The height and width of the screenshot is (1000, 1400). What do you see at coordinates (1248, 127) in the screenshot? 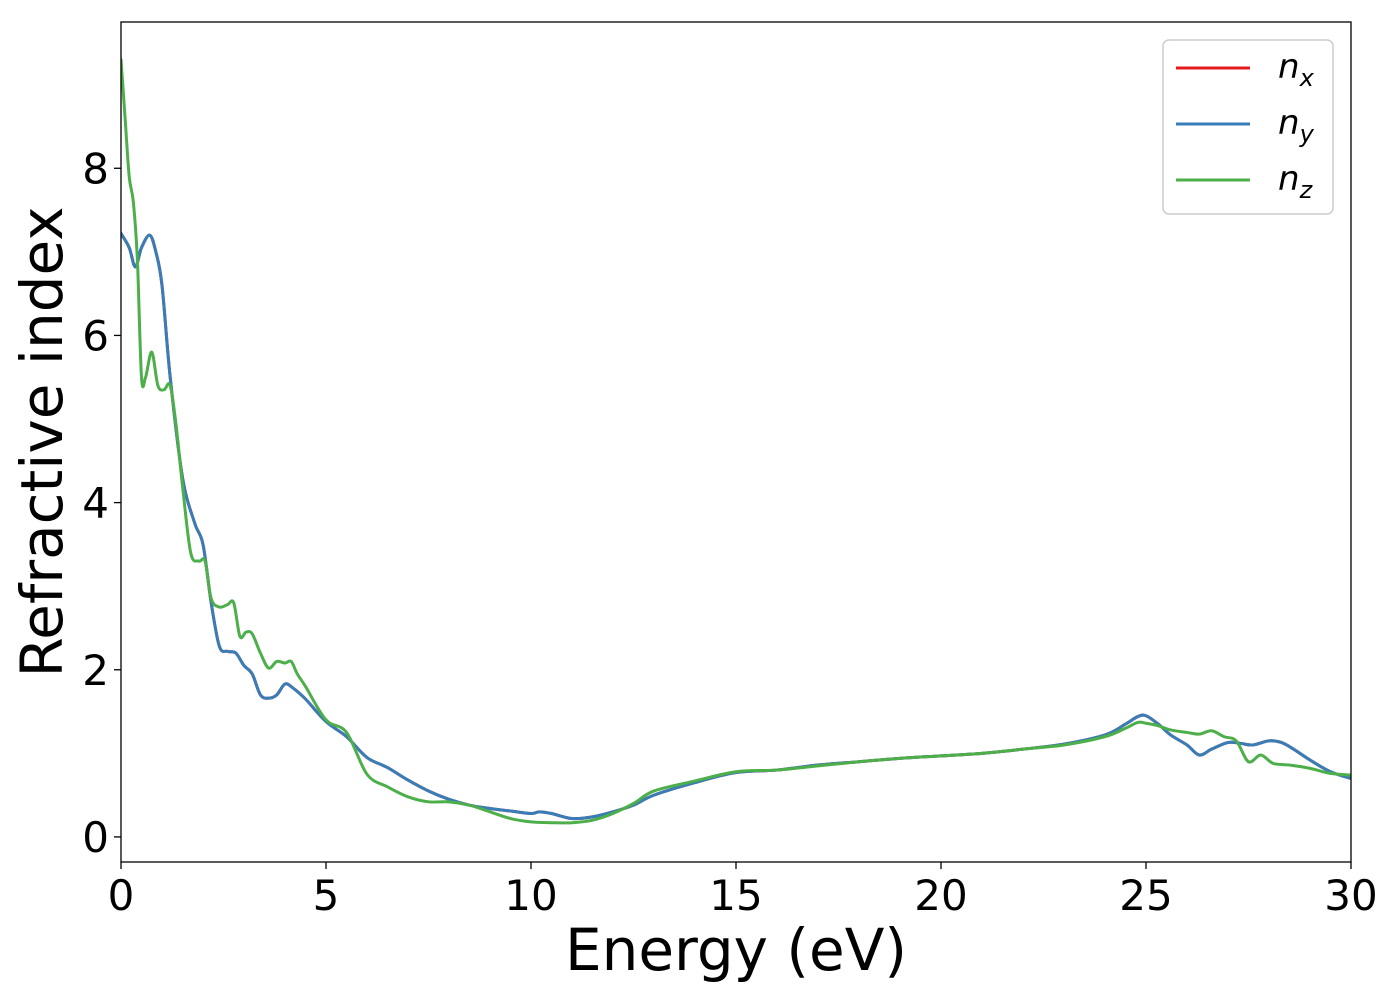
I see `legend-box` at bounding box center [1248, 127].